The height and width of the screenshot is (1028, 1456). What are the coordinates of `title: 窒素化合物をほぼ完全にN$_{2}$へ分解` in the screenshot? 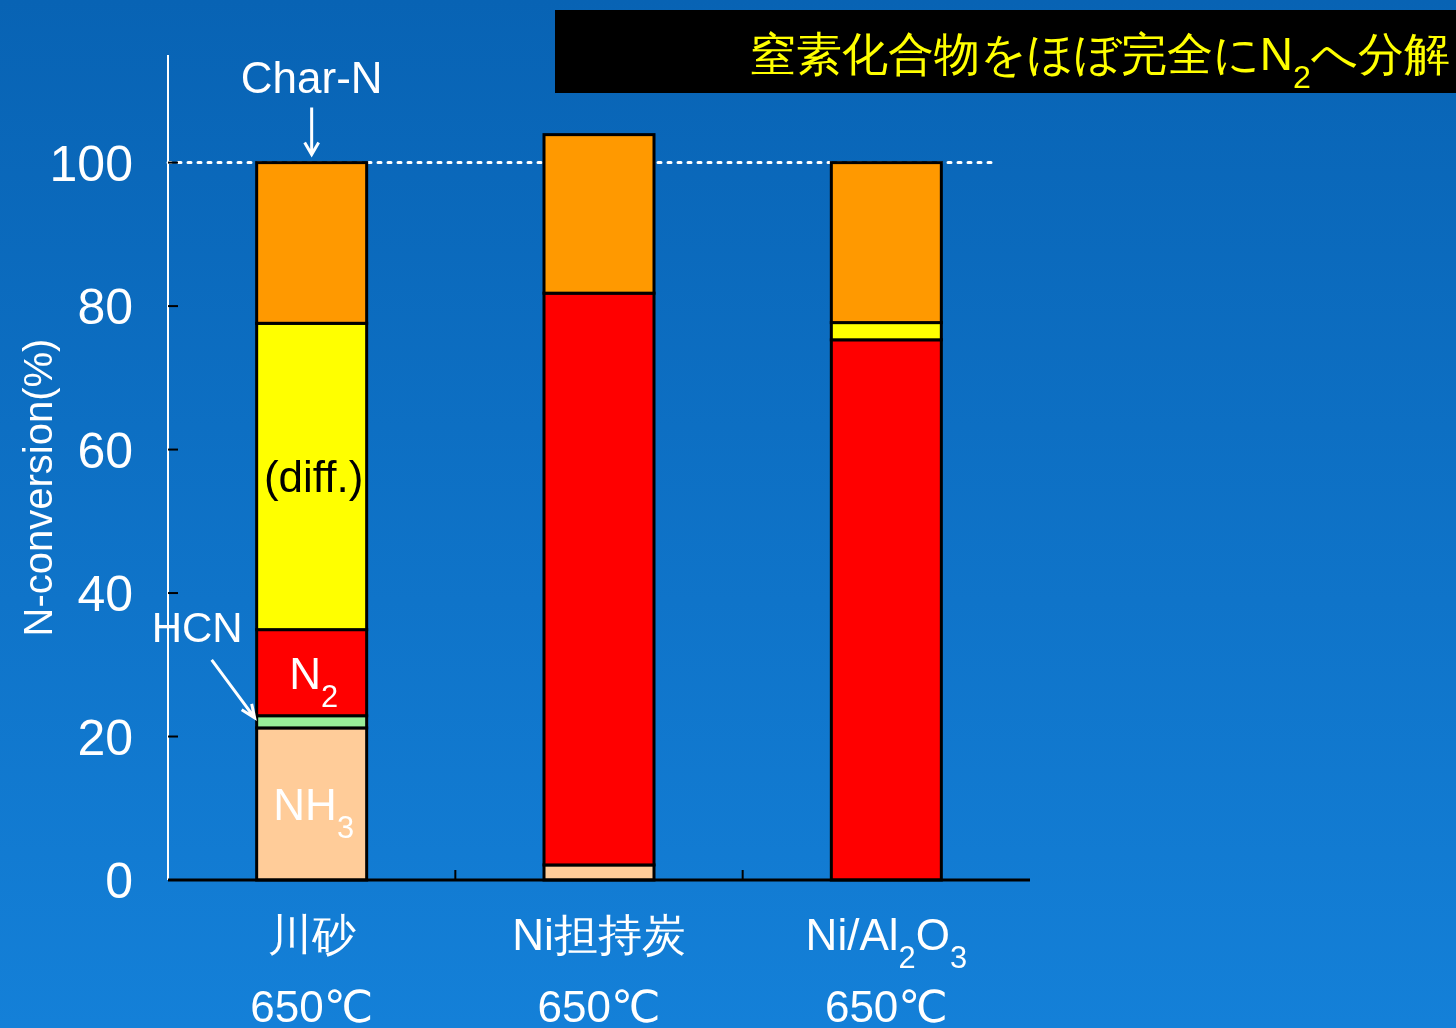 It's located at (1005, 52).